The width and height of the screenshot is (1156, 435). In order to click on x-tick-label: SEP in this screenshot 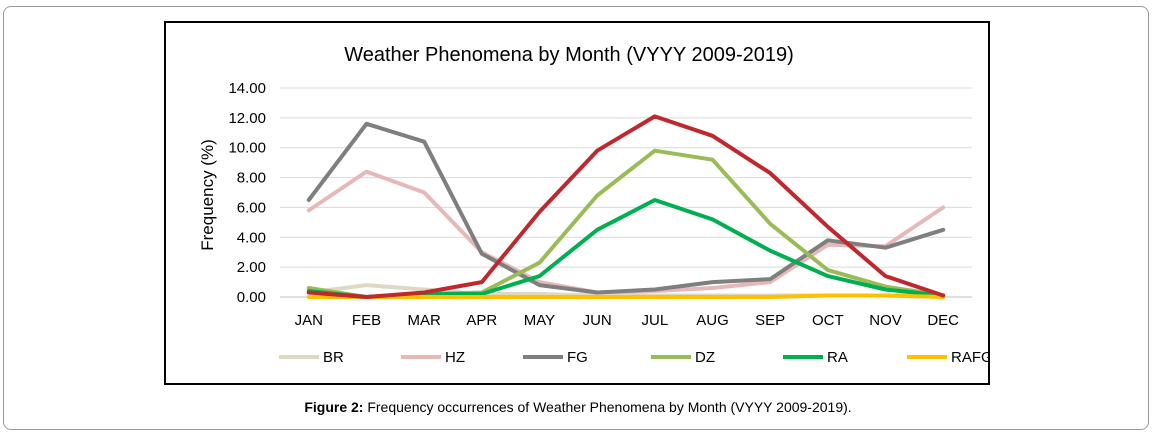, I will do `click(770, 320)`.